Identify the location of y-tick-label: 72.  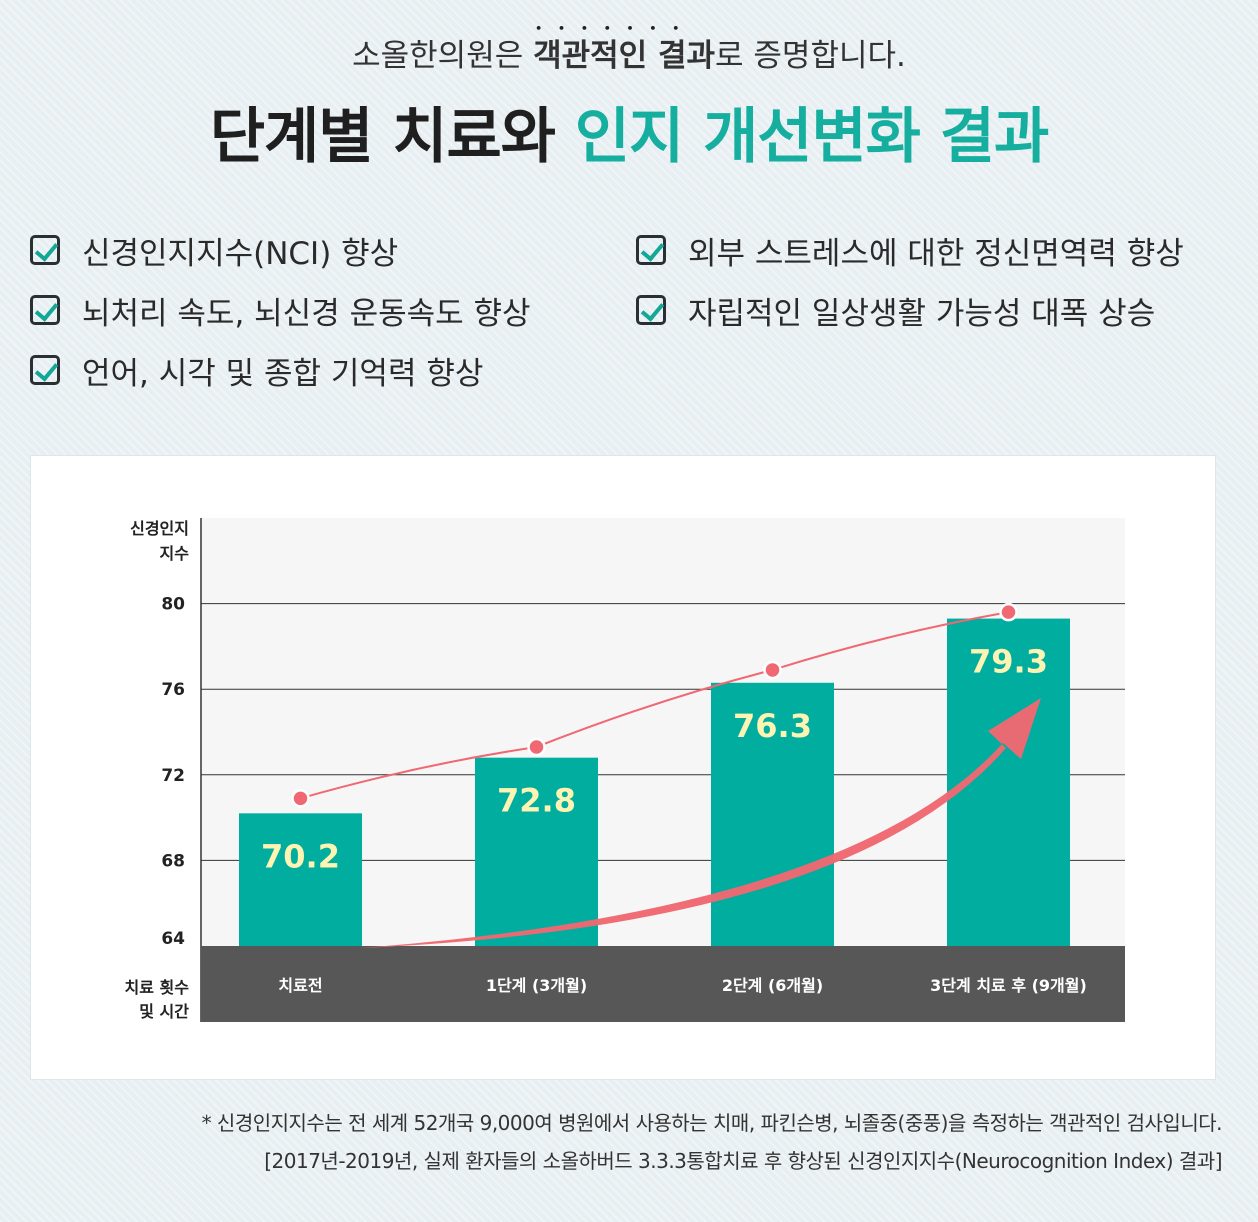
(173, 776).